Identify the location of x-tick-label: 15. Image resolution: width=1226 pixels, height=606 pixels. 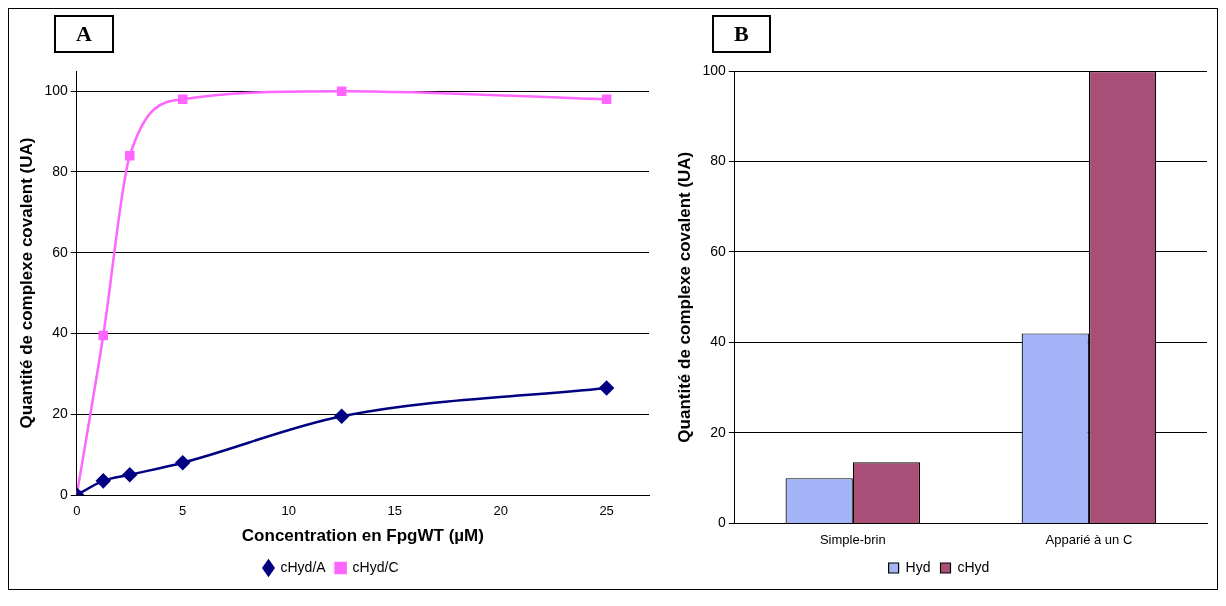
(394, 511).